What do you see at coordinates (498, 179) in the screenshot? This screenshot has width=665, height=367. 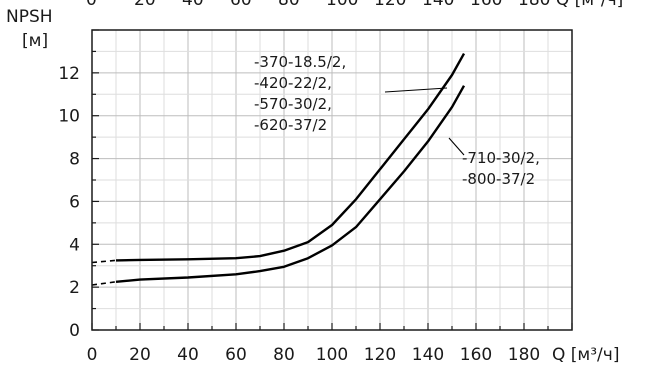 I see `series-annotation-2-line: -800-37/2` at bounding box center [498, 179].